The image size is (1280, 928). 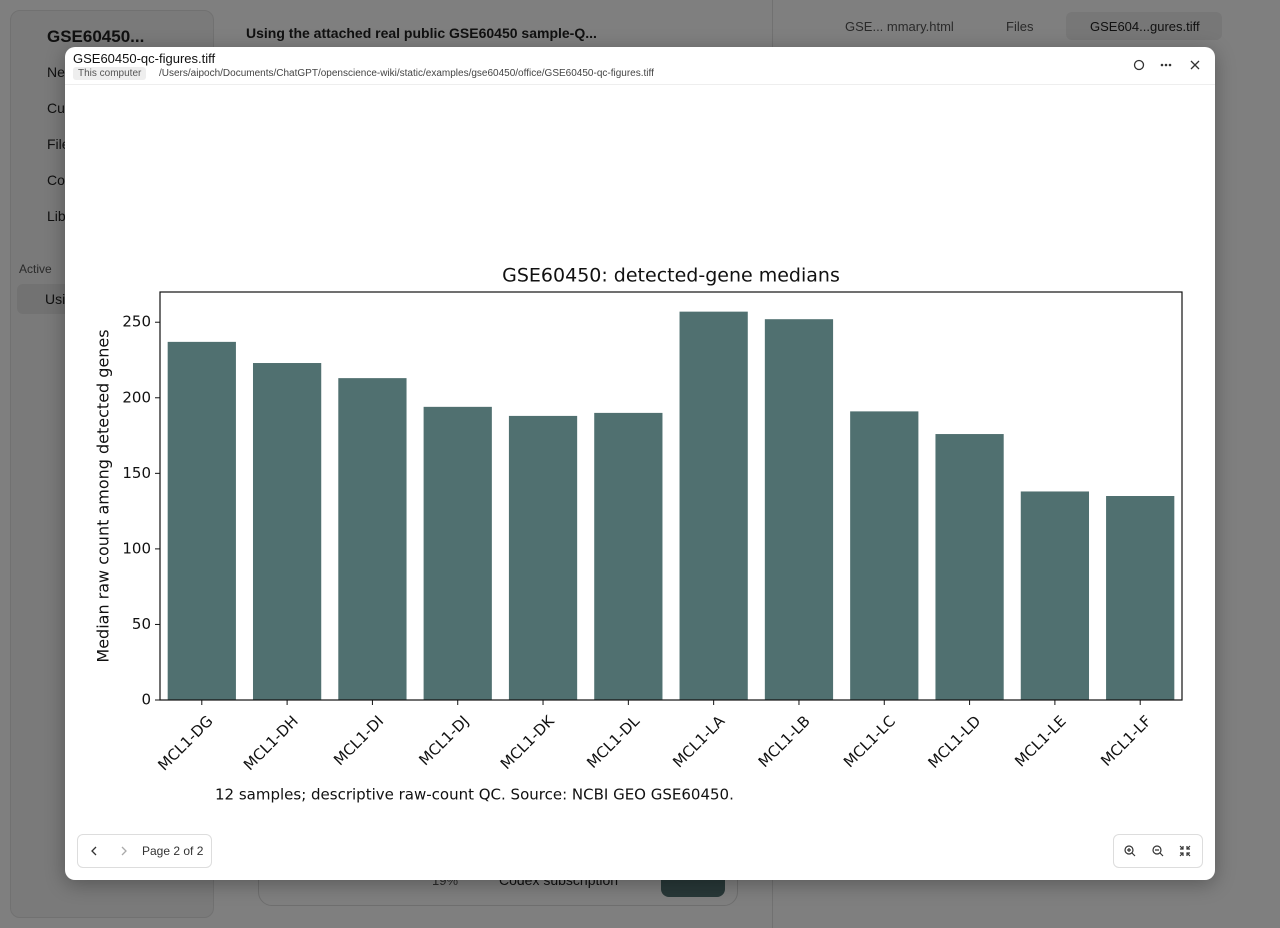 I want to click on y-tick-label: 50, so click(x=141, y=624).